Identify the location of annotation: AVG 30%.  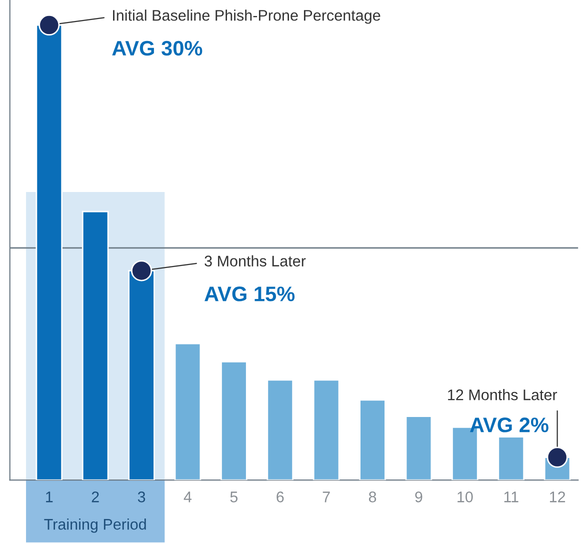
(157, 48).